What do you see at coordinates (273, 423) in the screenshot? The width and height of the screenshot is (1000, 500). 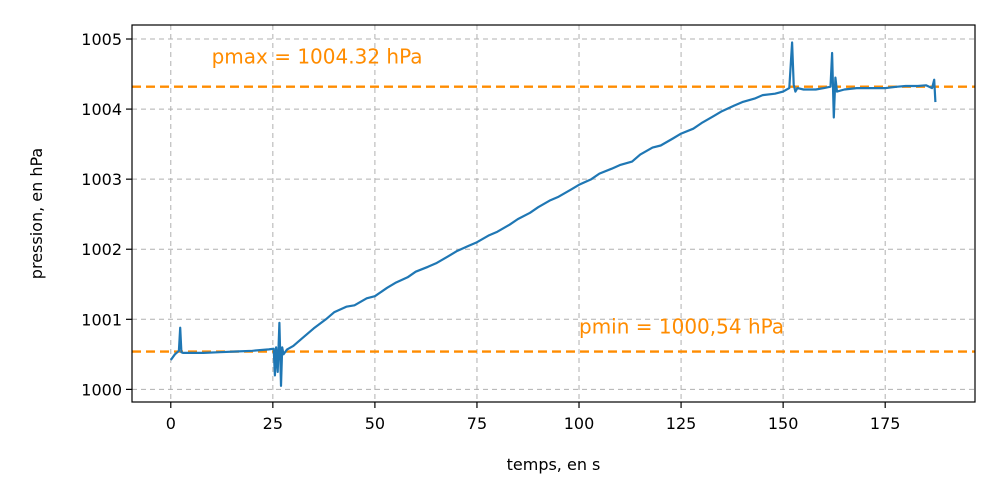 I see `x-tick-label: 25` at bounding box center [273, 423].